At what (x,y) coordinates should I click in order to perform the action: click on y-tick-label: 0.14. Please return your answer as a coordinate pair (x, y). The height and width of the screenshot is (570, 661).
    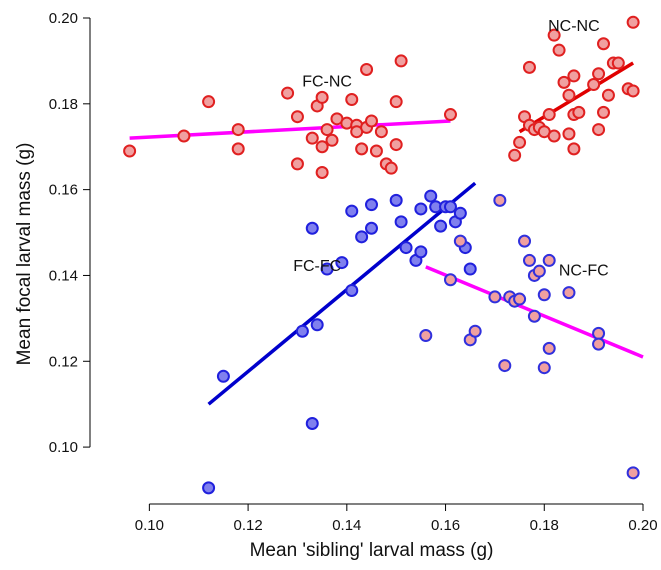
    Looking at the image, I should click on (63, 275).